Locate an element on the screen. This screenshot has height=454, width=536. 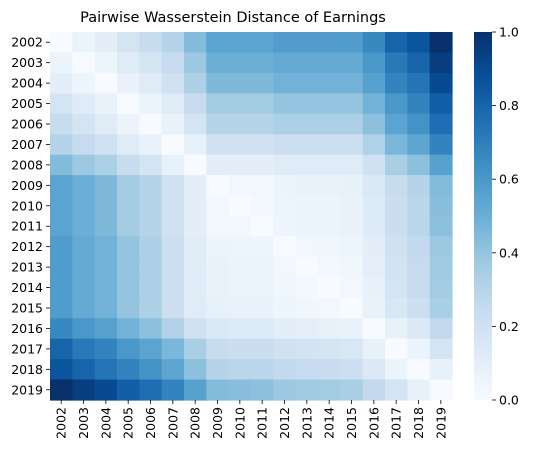
colorbar-tick-label: 1.0 is located at coordinates (509, 32).